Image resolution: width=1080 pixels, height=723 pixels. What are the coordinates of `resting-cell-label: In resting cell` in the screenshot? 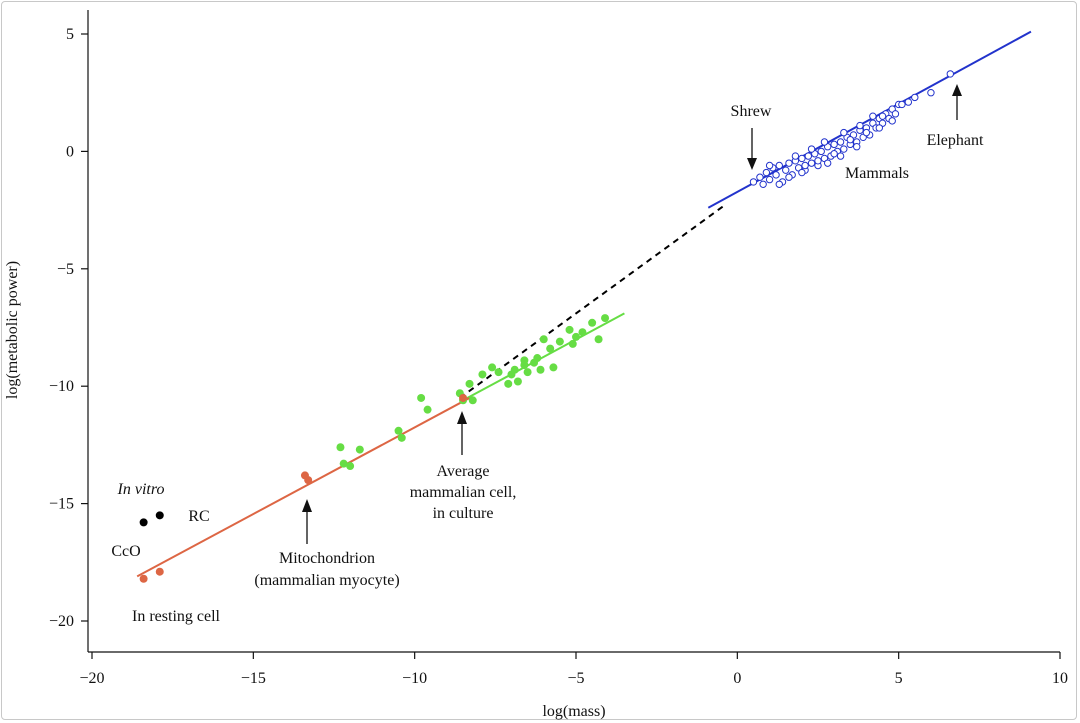 It's located at (176, 616).